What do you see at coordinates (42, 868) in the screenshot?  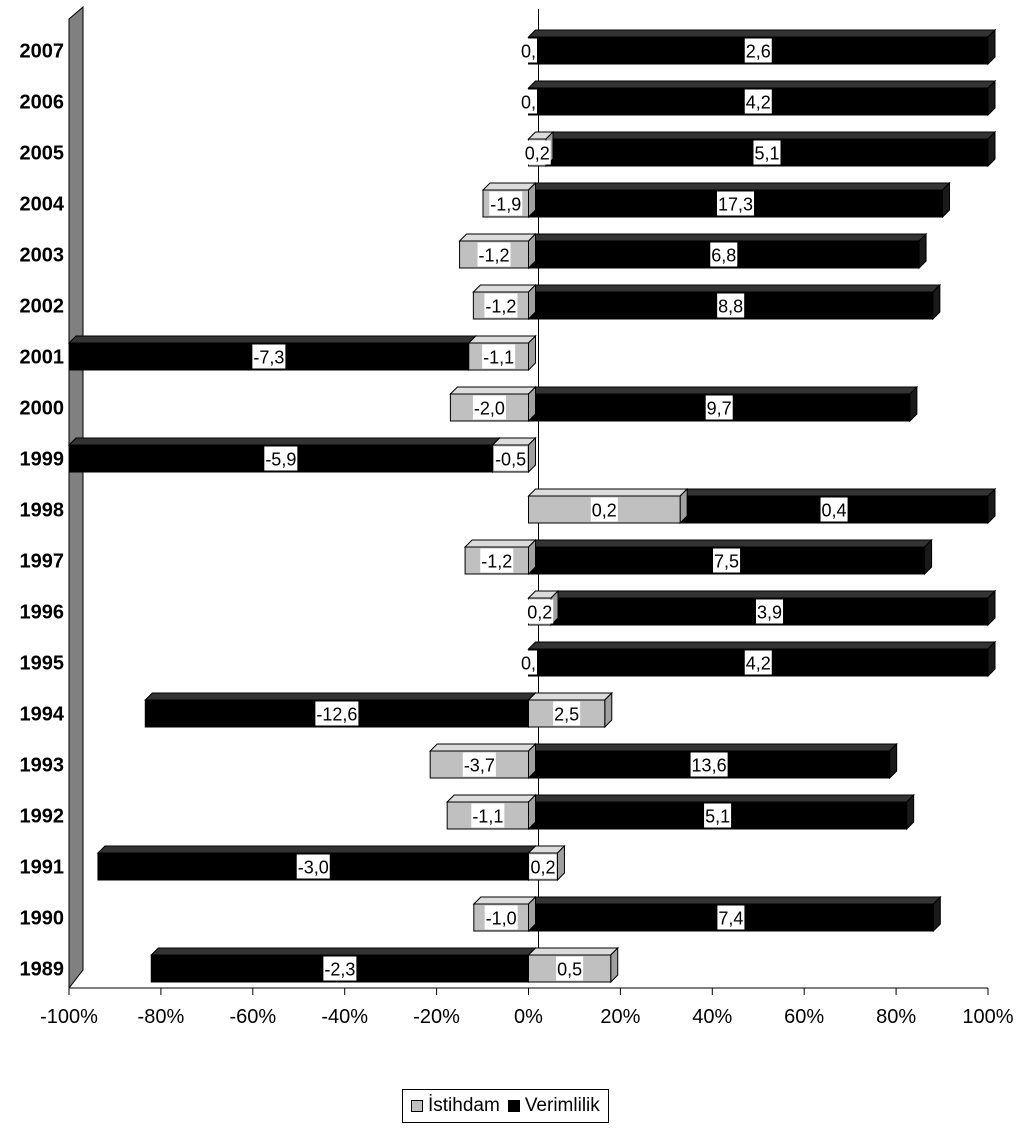 I see `y-tick-label: 1991` at bounding box center [42, 868].